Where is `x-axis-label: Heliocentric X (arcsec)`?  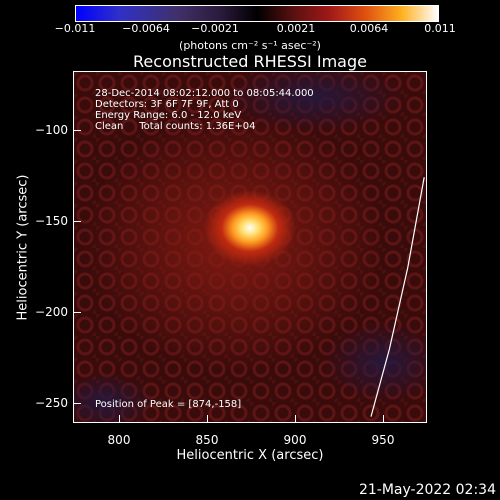 x-axis-label: Heliocentric X (arcsec) is located at coordinates (250, 455).